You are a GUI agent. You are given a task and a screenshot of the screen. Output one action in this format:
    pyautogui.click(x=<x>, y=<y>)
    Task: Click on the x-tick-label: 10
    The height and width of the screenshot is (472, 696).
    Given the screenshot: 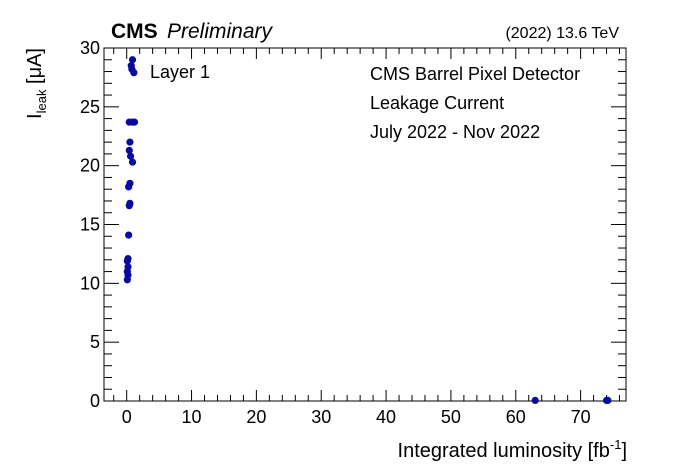 What is the action you would take?
    pyautogui.click(x=192, y=417)
    